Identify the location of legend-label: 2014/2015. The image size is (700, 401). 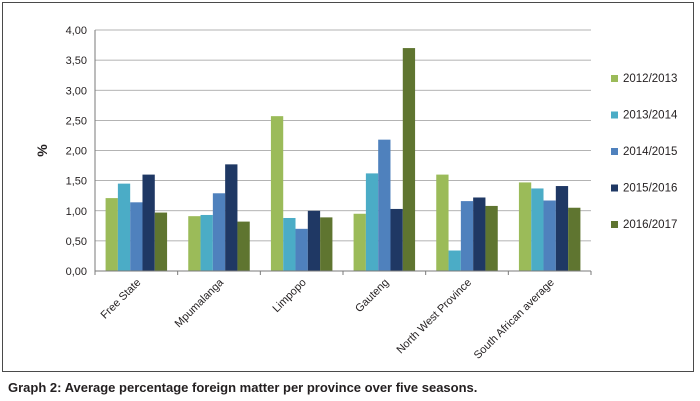
(650, 152).